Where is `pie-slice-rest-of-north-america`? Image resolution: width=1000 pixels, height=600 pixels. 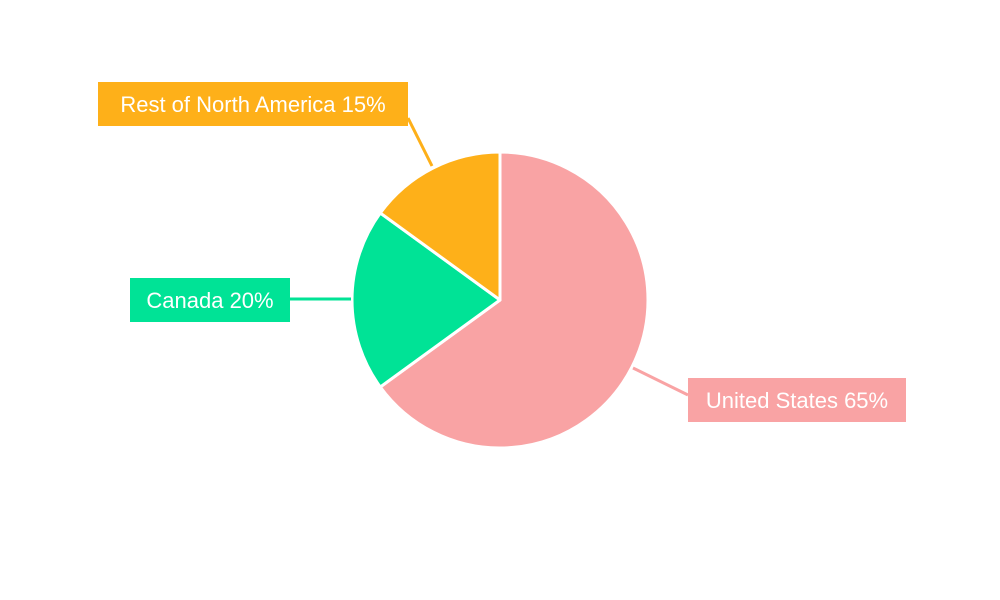
pie-slice-rest-of-north-america is located at coordinates (440, 226).